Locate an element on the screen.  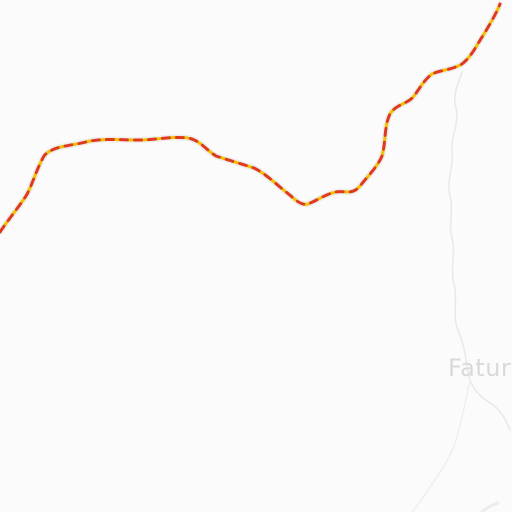
place-label: Fatur is located at coordinates (480, 368).